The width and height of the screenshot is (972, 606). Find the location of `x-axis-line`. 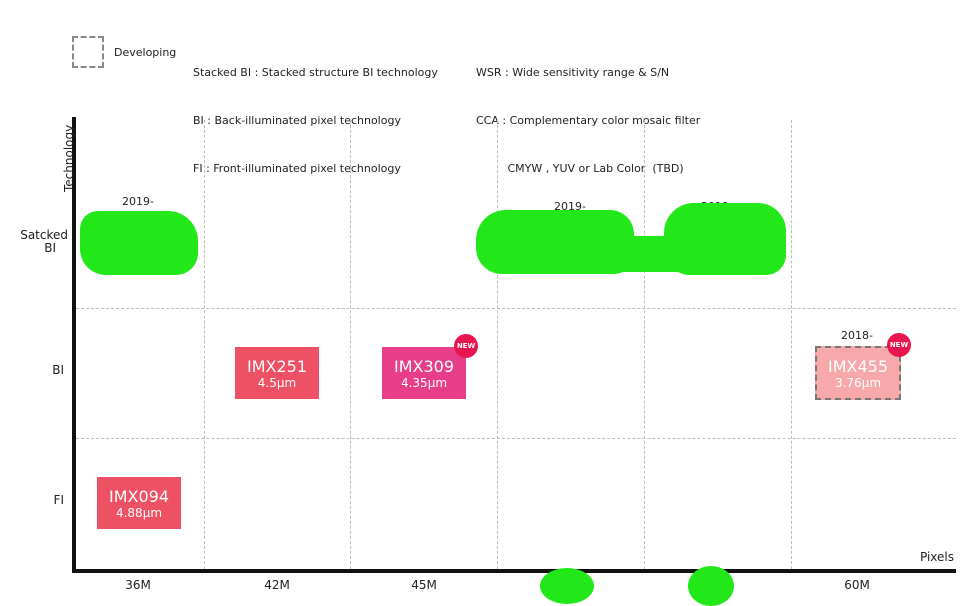

x-axis-line is located at coordinates (514, 571).